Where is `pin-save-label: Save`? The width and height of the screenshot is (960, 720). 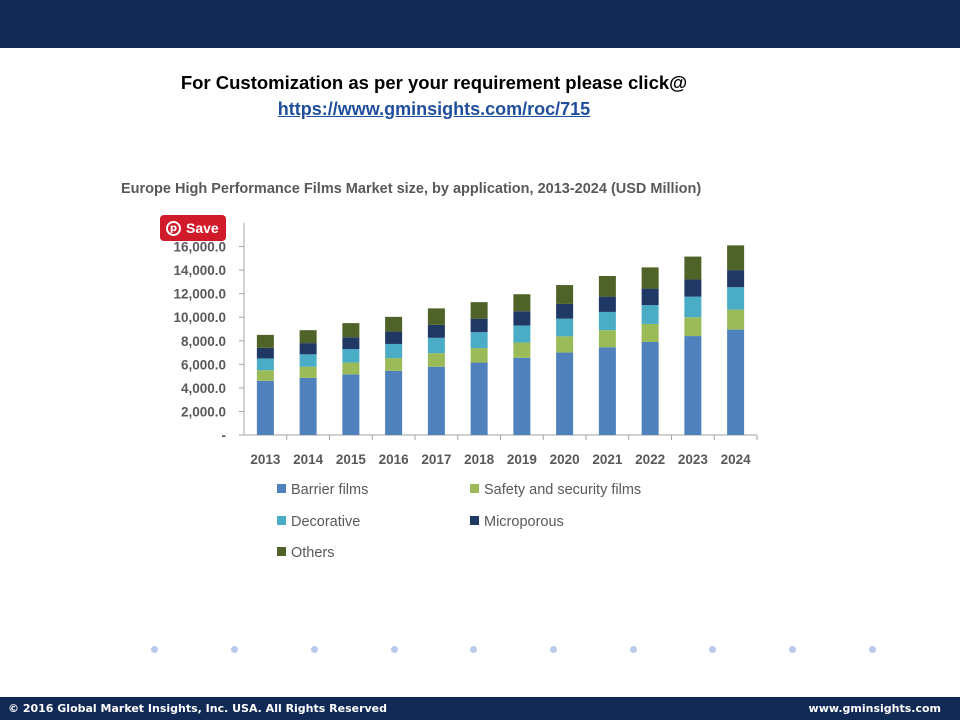 pin-save-label: Save is located at coordinates (202, 228).